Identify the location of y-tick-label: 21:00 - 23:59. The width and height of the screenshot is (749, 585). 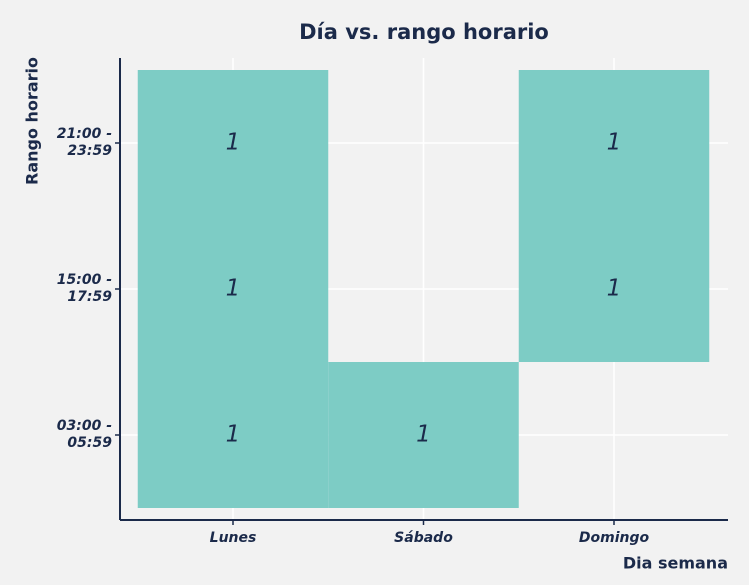
(84, 142).